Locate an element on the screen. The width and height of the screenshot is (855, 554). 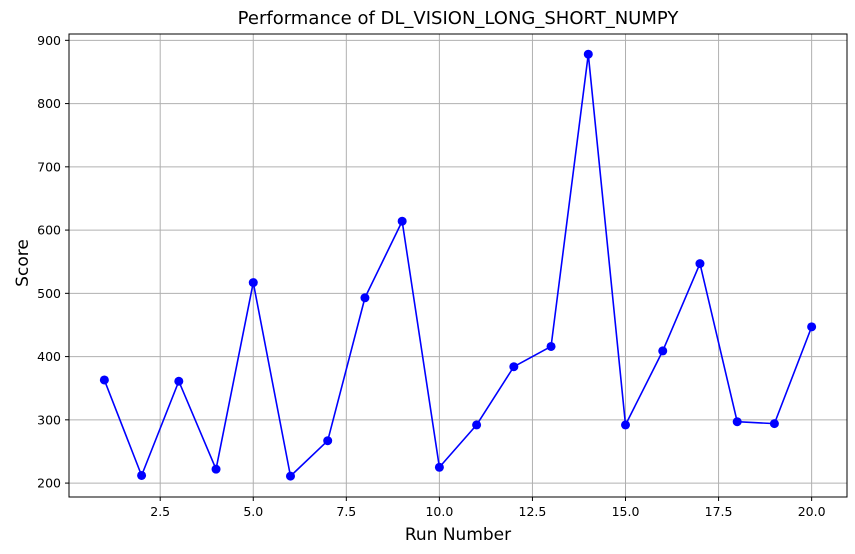
x-tick-label: 20.0 is located at coordinates (812, 511).